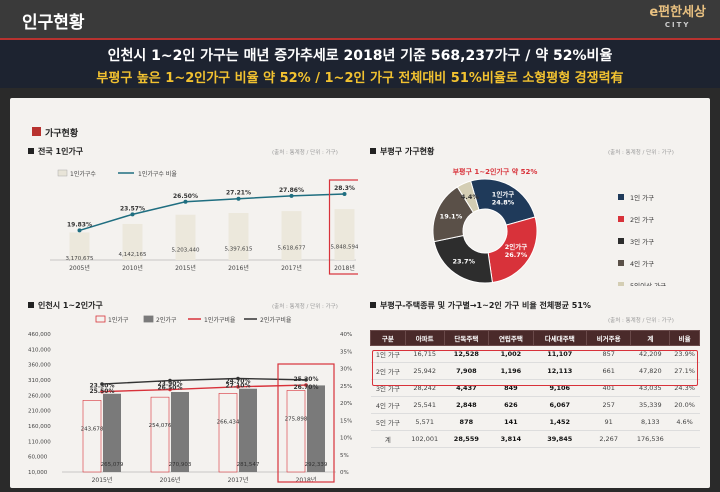 This screenshot has height=492, width=720. I want to click on incheon-bar-label: 243,678, so click(92, 429).